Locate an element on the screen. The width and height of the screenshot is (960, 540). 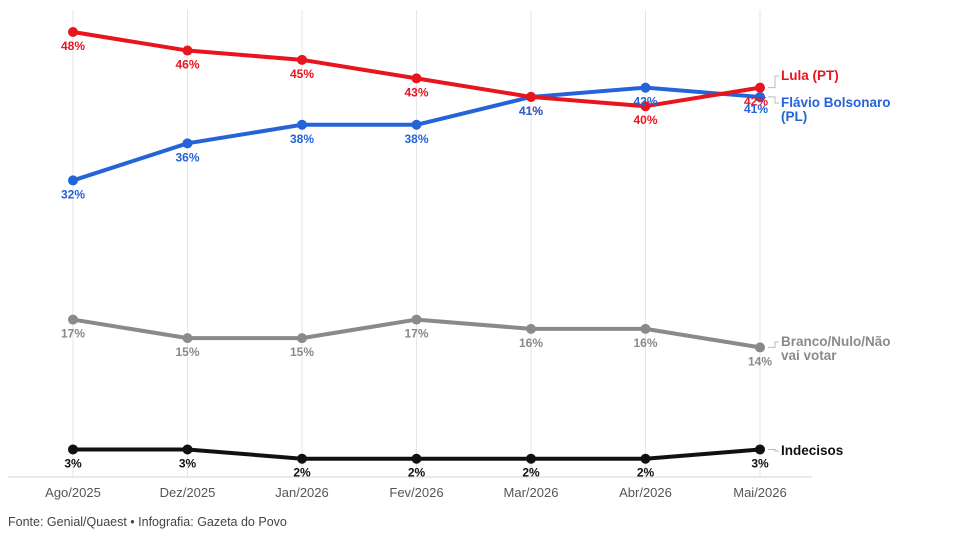
x-tick-label: Fev/2026 is located at coordinates (416, 492).